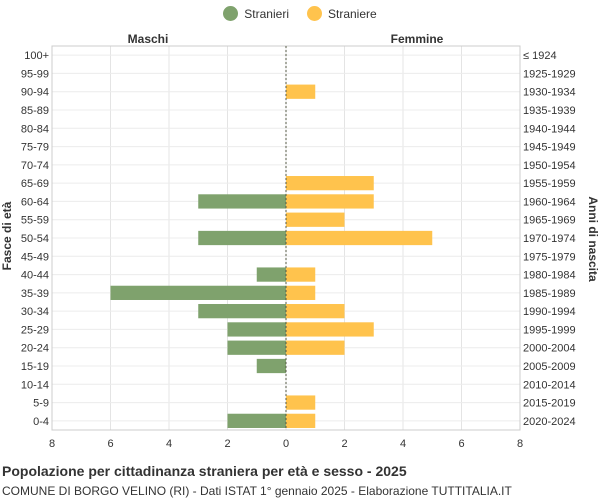 This screenshot has width=600, height=500. I want to click on age-label: 65-69, so click(35, 184).